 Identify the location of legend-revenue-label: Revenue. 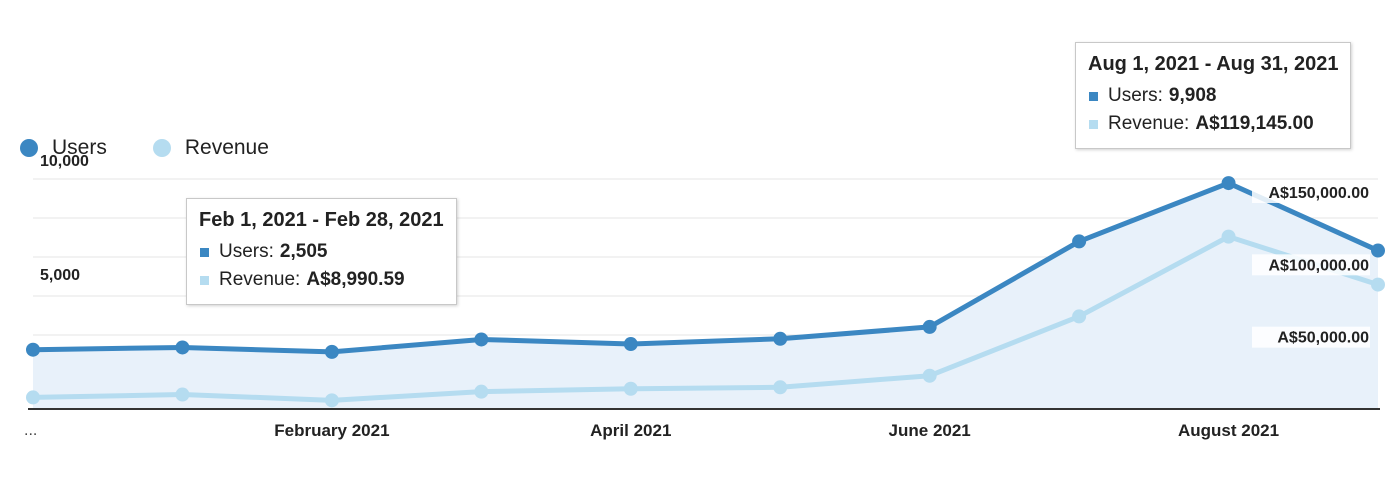
(226, 147).